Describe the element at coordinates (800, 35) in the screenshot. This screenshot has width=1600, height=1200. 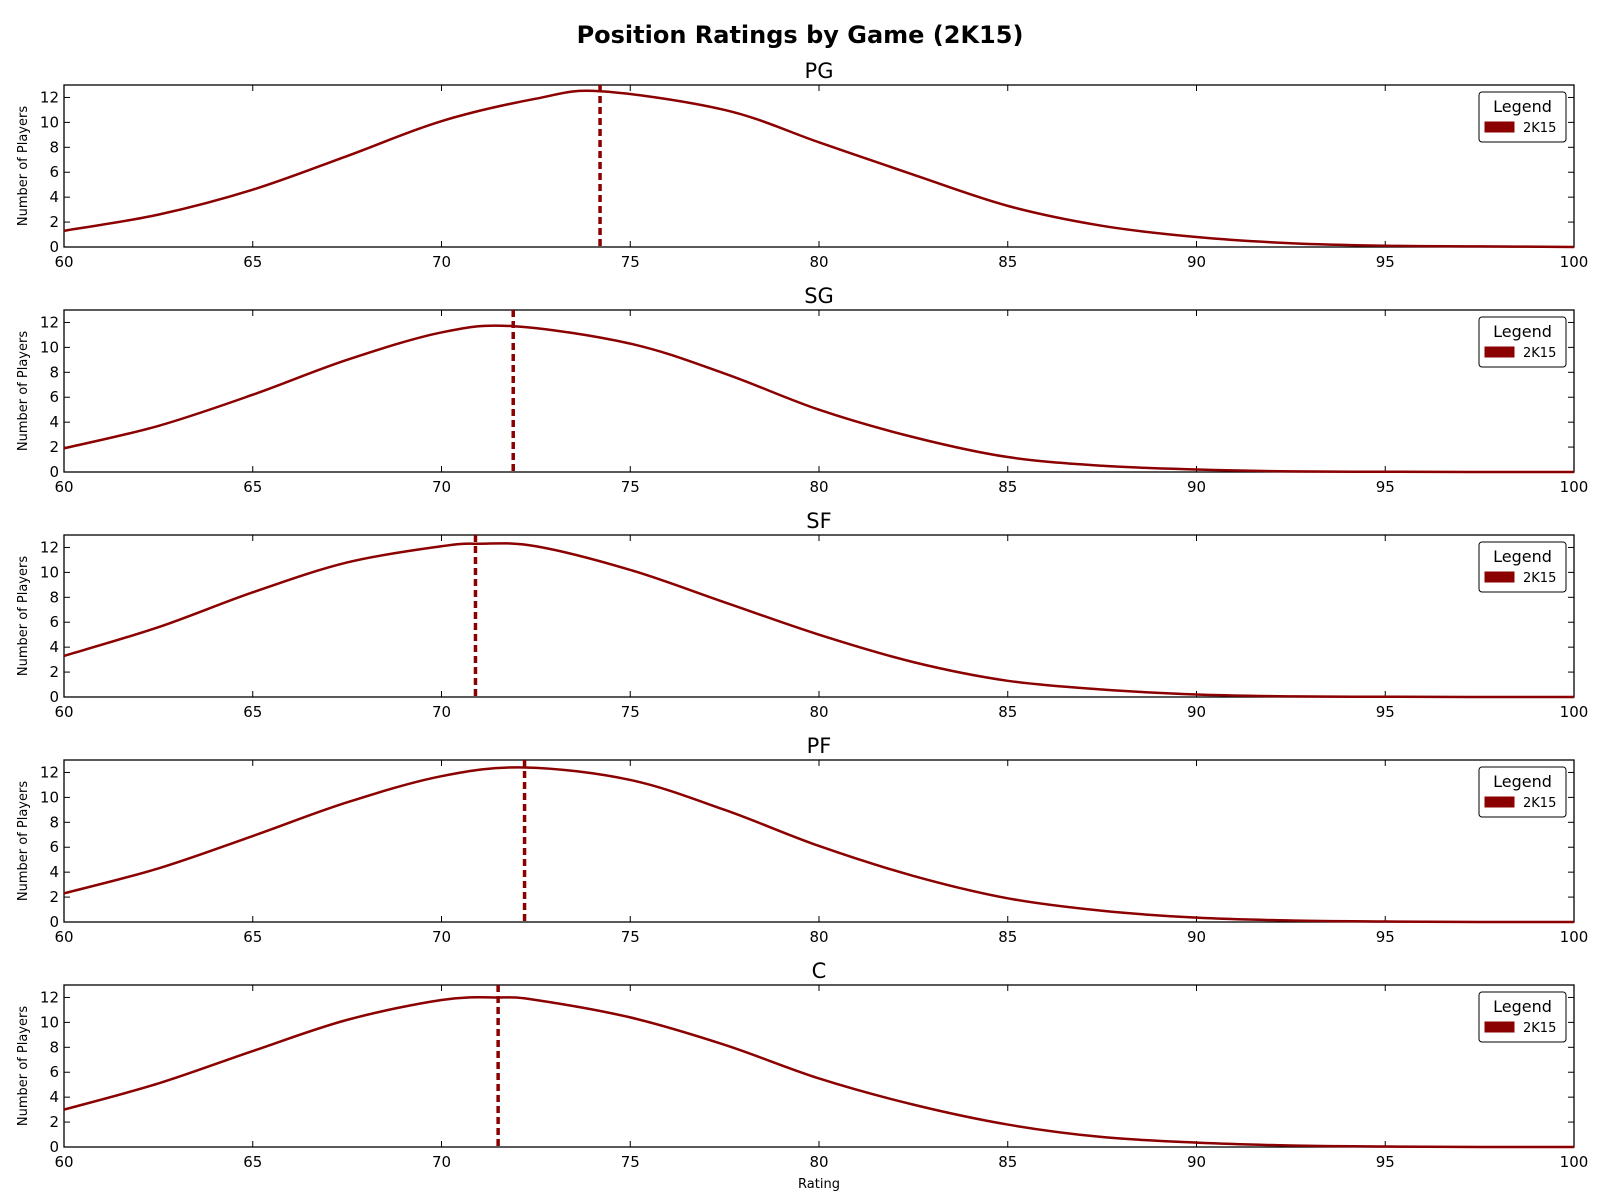
I see `figure-title: Position Ratings by Game (2K15)` at that location.